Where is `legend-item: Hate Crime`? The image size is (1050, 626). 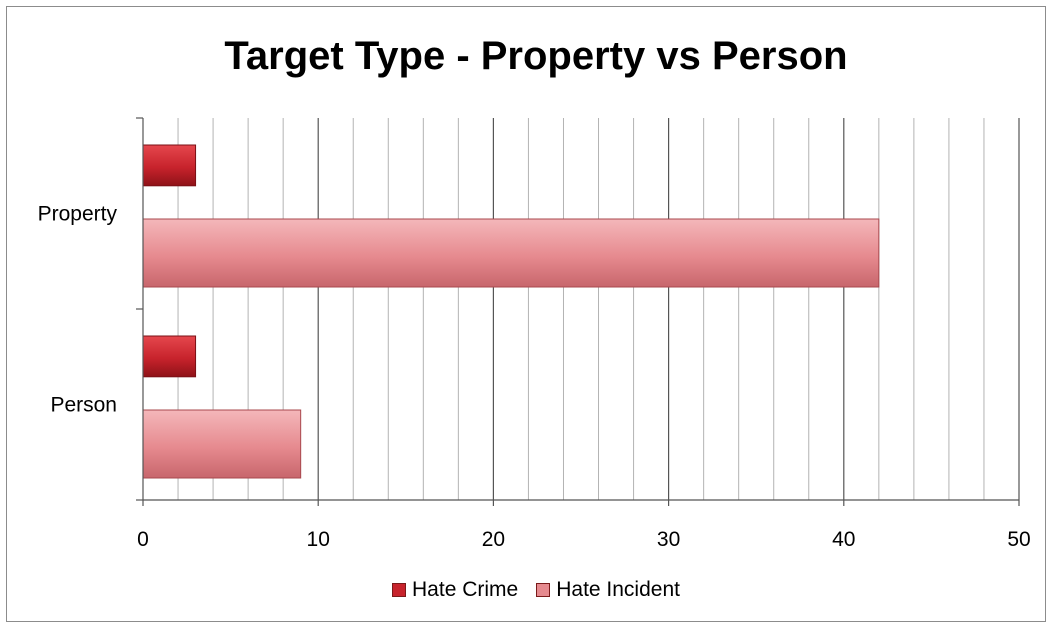
legend-item: Hate Crime is located at coordinates (455, 590).